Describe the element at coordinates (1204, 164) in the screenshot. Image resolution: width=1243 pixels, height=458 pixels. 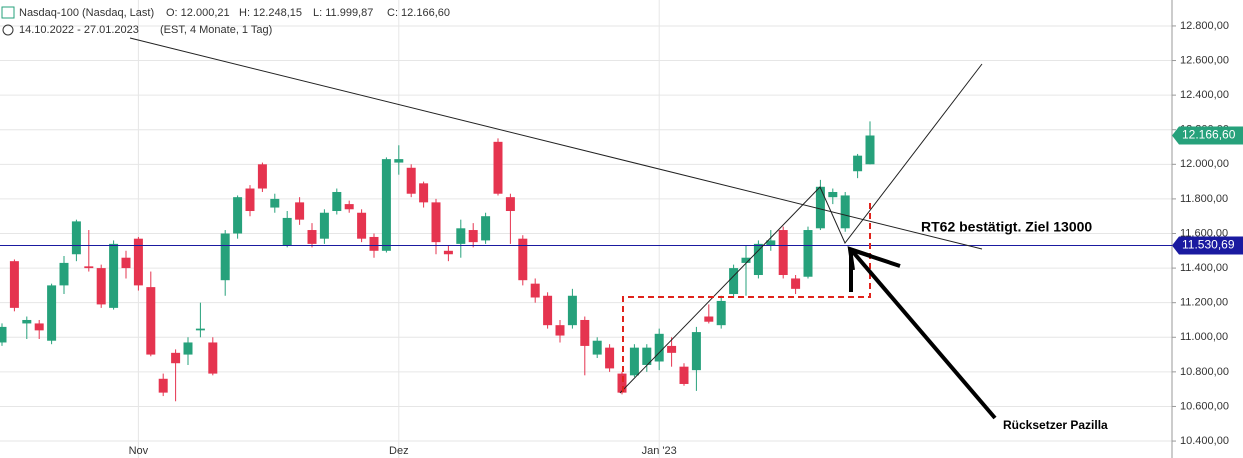
I see `y-tick-label: 12.000,00` at that location.